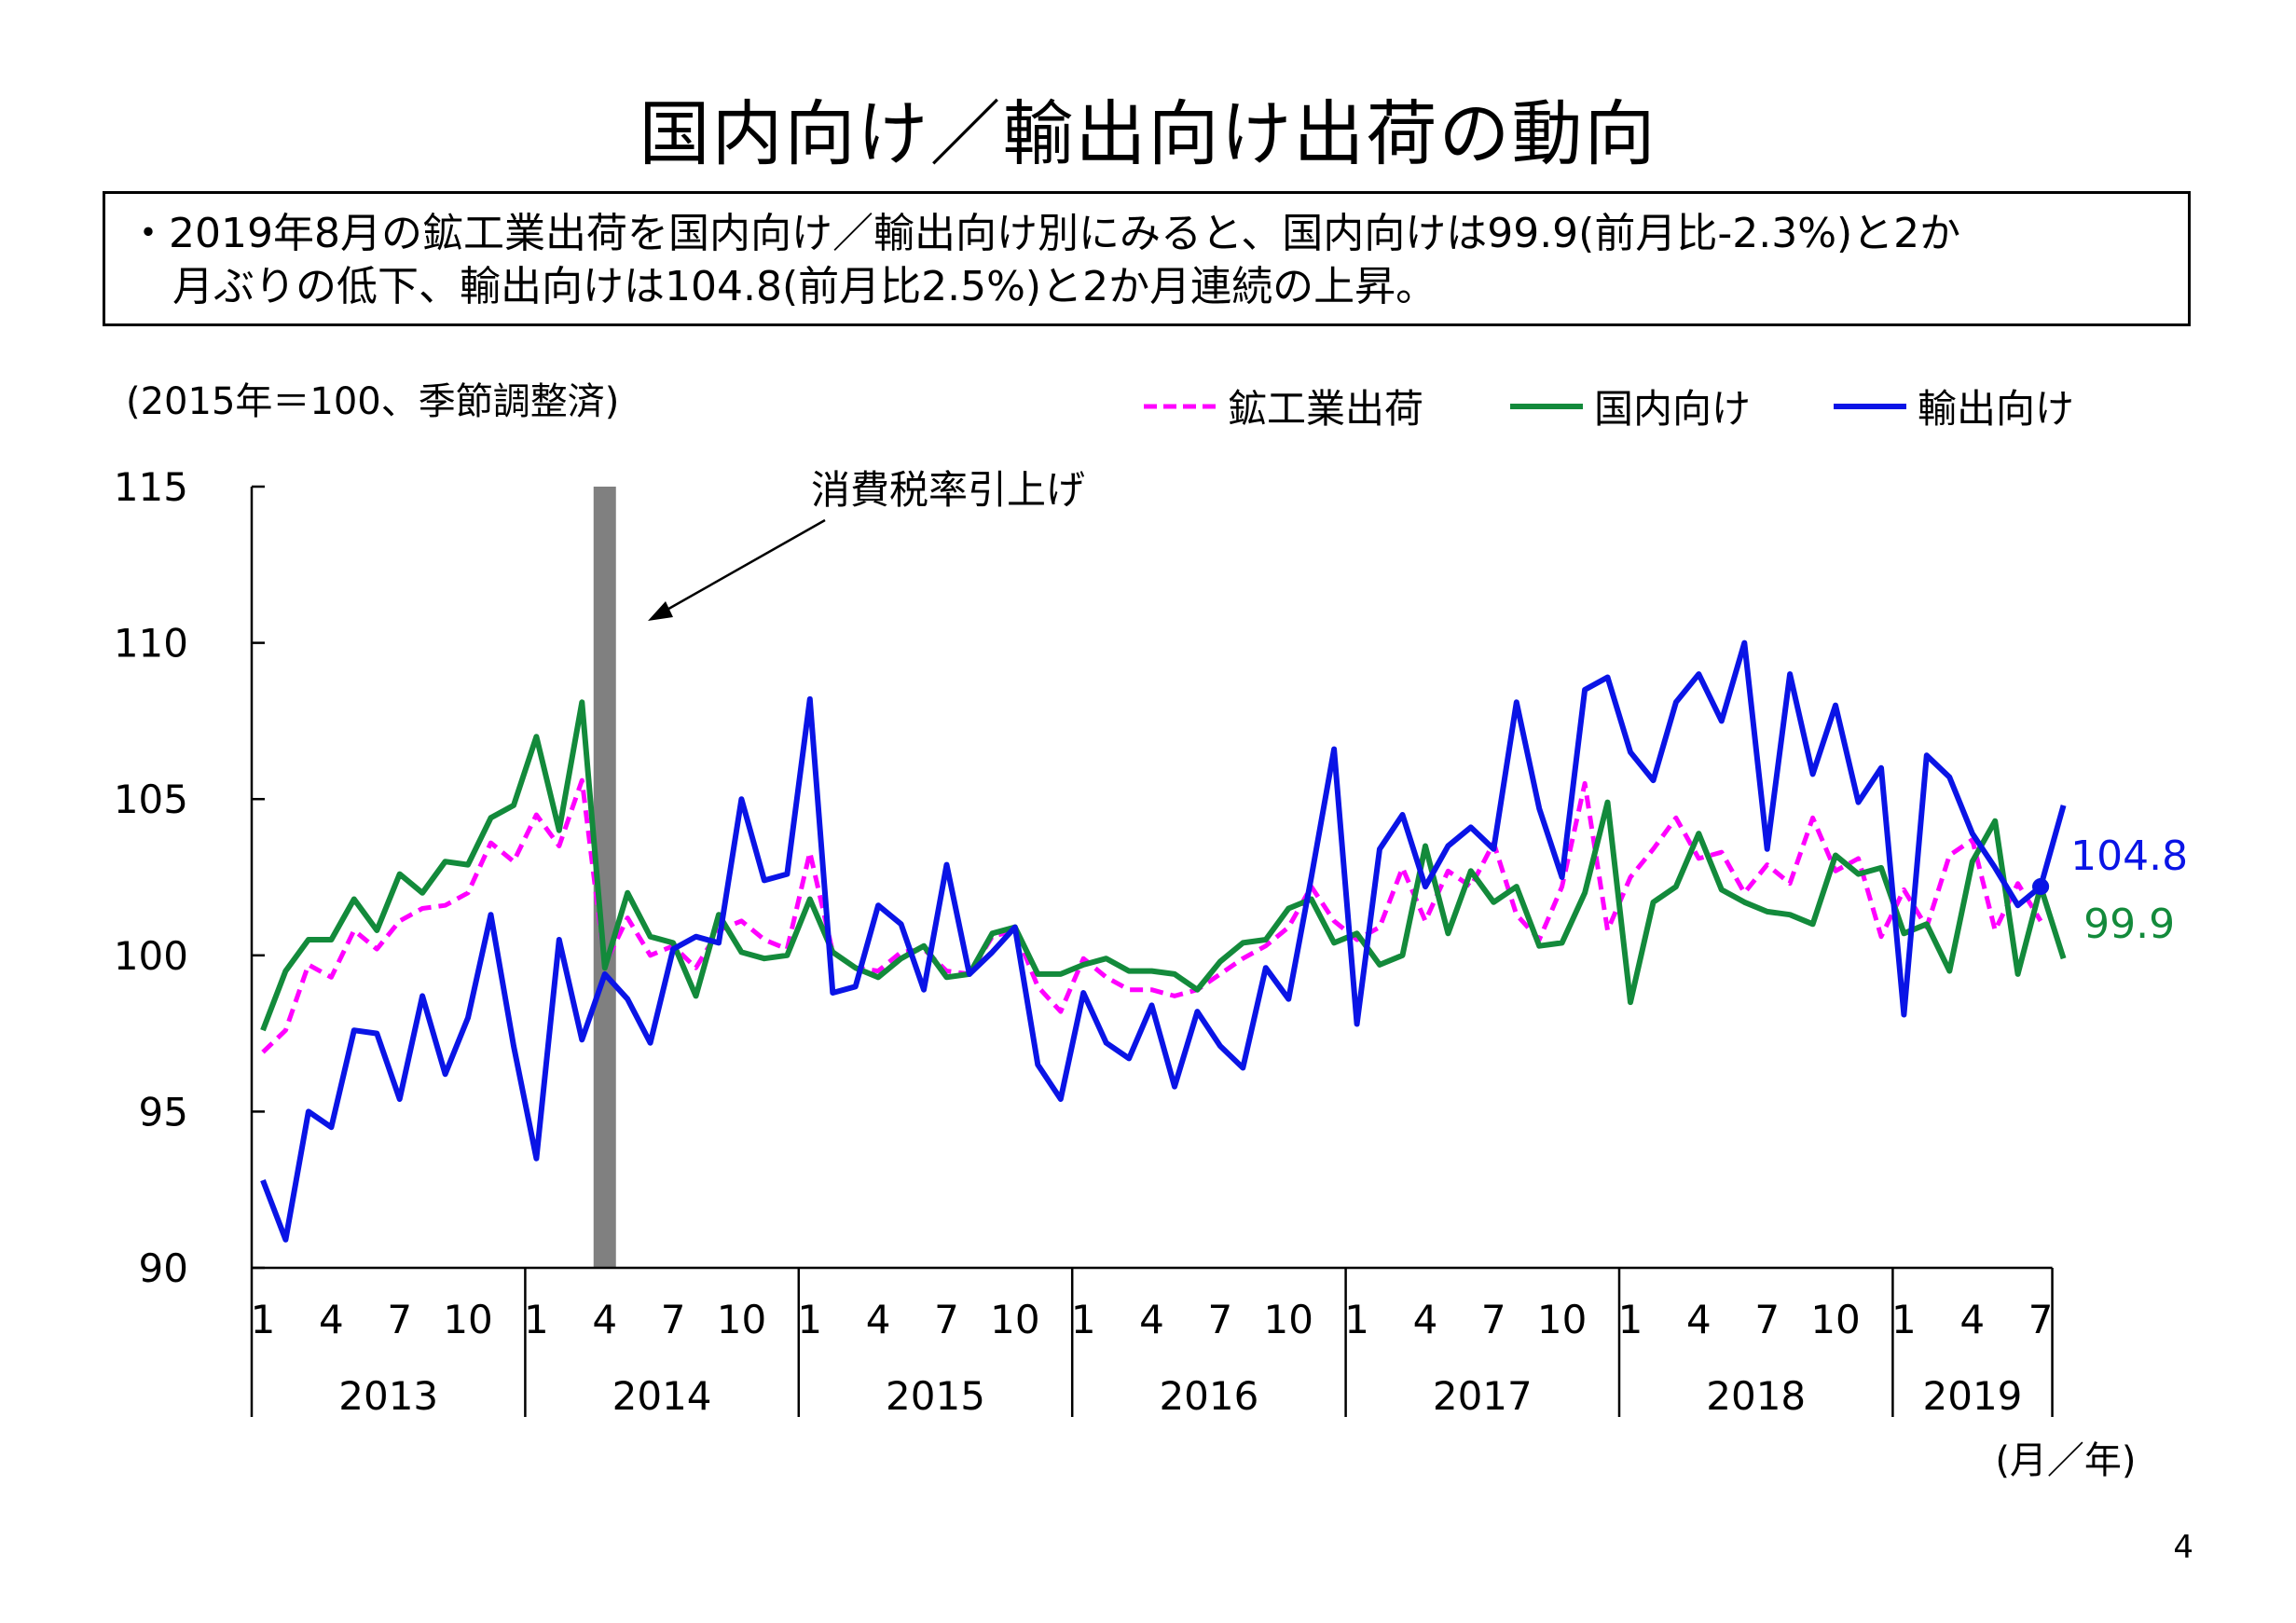  What do you see at coordinates (1326, 409) in the screenshot?
I see `legend-label-shipments: 鉱工業出荷` at bounding box center [1326, 409].